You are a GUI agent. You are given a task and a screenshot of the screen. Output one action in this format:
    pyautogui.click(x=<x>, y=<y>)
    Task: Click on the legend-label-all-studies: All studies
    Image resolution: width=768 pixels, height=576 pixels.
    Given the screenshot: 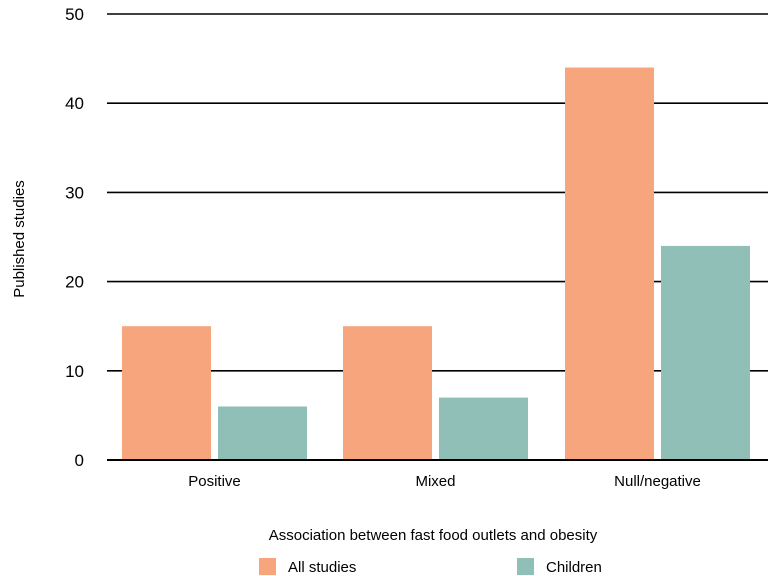 What is the action you would take?
    pyautogui.click(x=322, y=567)
    